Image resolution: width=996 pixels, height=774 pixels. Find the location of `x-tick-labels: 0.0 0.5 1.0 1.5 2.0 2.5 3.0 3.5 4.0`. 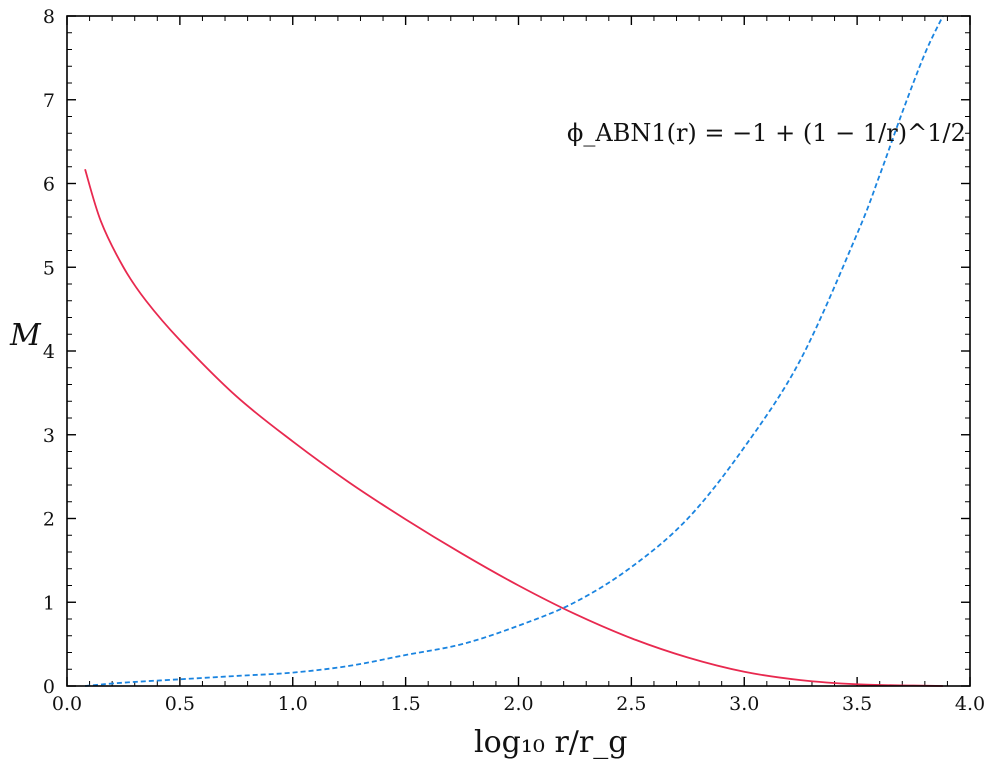

x-tick-labels: 0.0 0.5 1.0 1.5 2.0 2.5 3.0 3.5 4.0 is located at coordinates (518, 704).